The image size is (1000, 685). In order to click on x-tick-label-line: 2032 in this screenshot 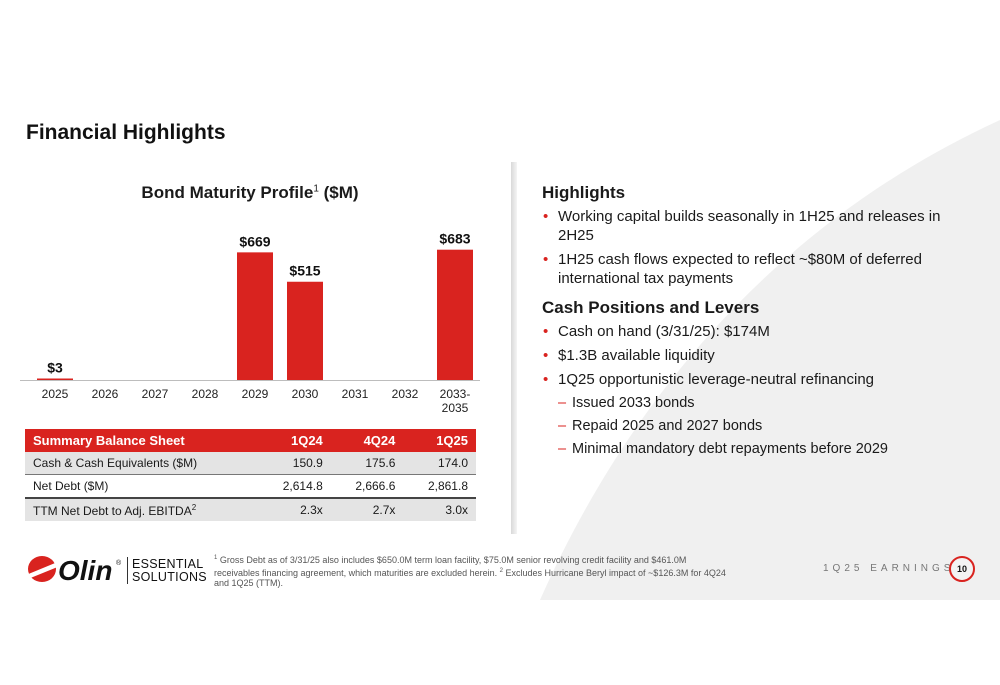, I will do `click(405, 394)`.